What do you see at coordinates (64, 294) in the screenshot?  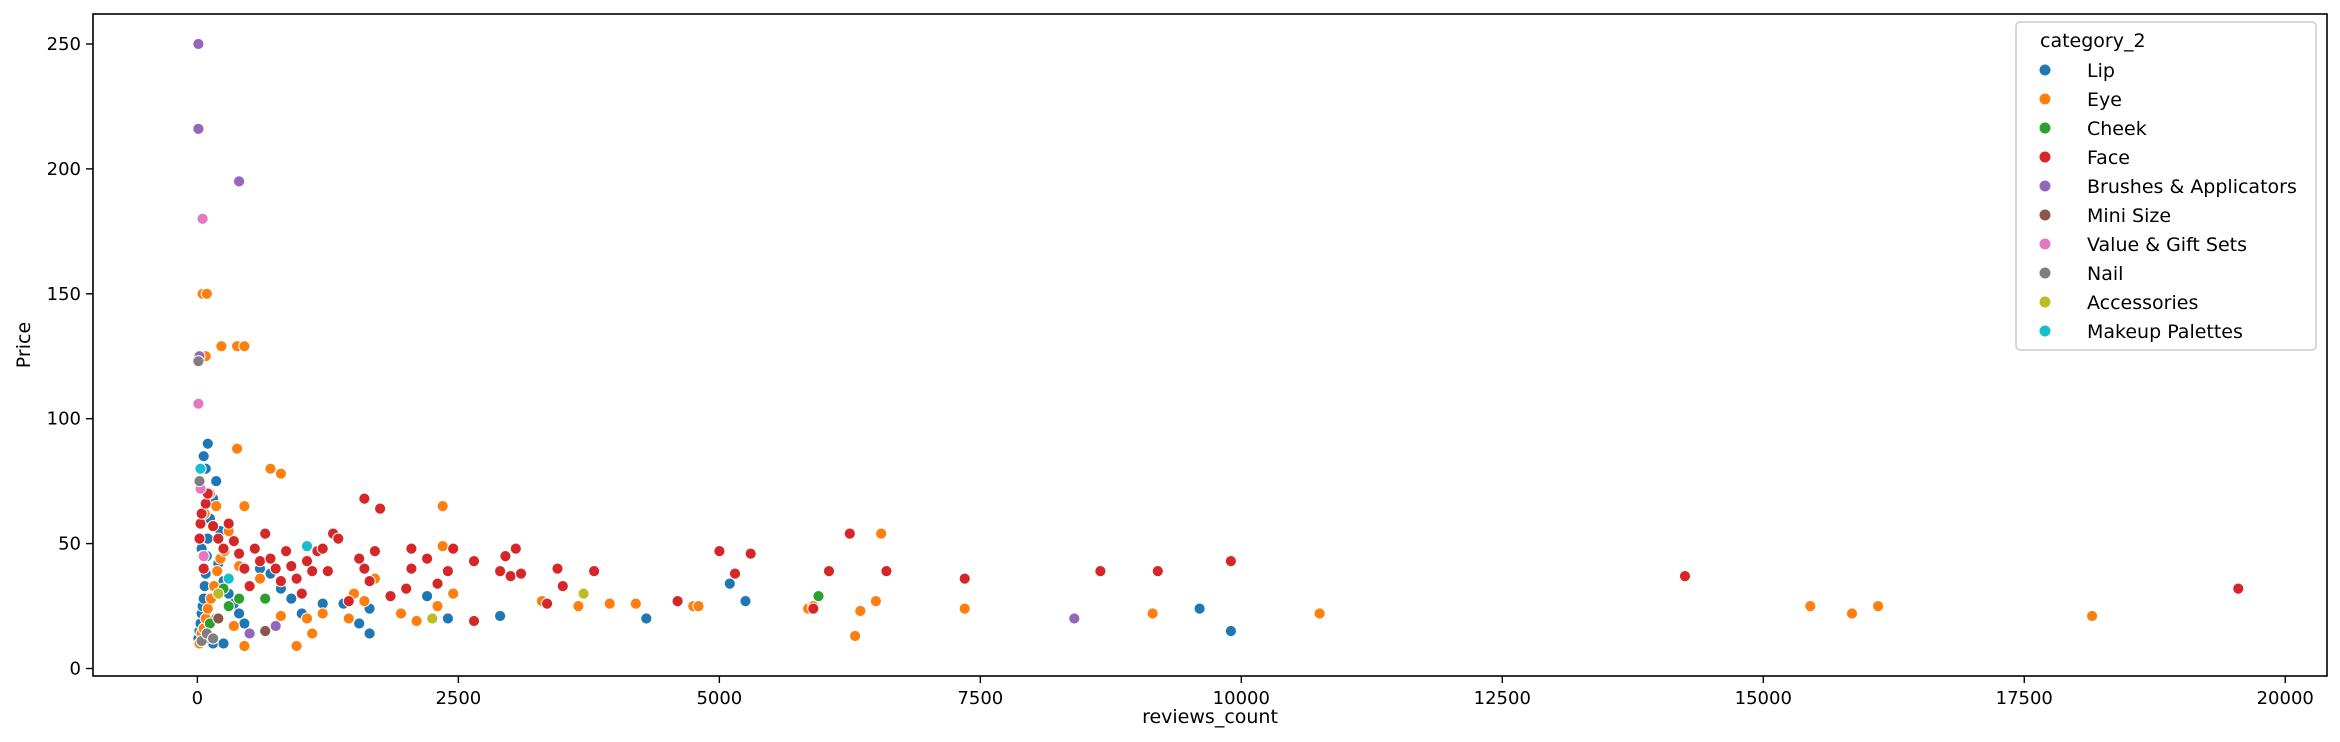 I see `y-tick-label: 150` at bounding box center [64, 294].